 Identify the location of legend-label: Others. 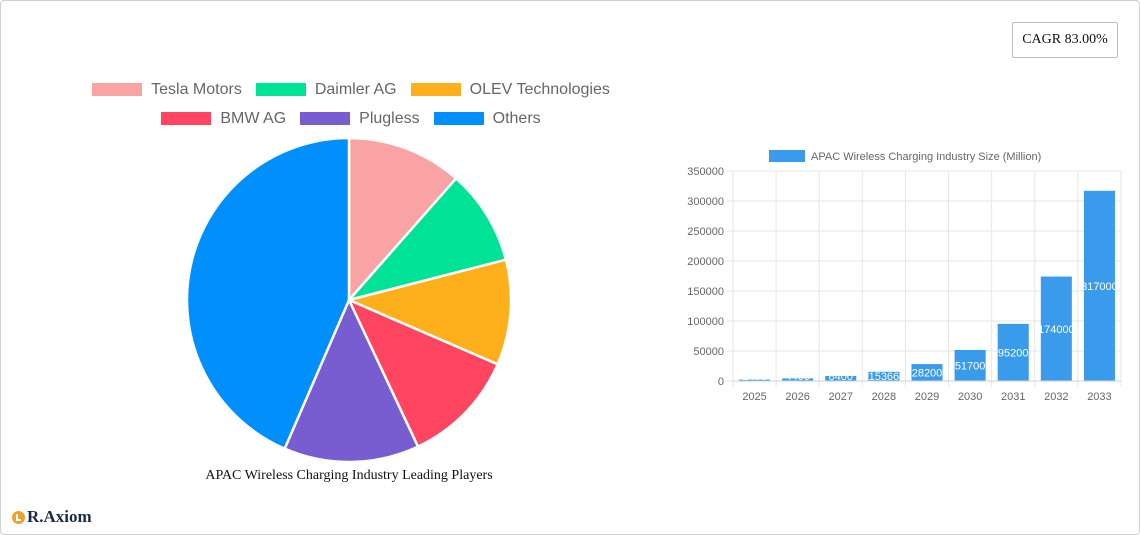
(516, 118).